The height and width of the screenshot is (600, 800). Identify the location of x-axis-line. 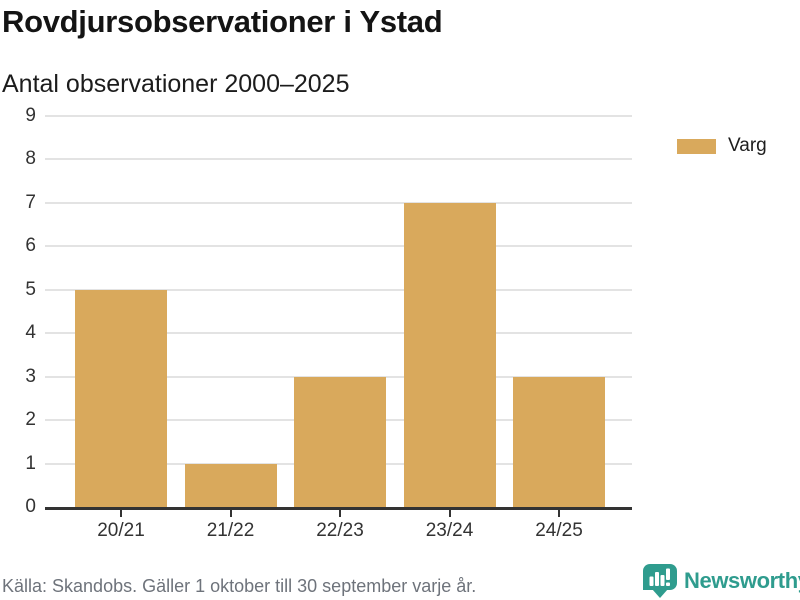
(338, 508).